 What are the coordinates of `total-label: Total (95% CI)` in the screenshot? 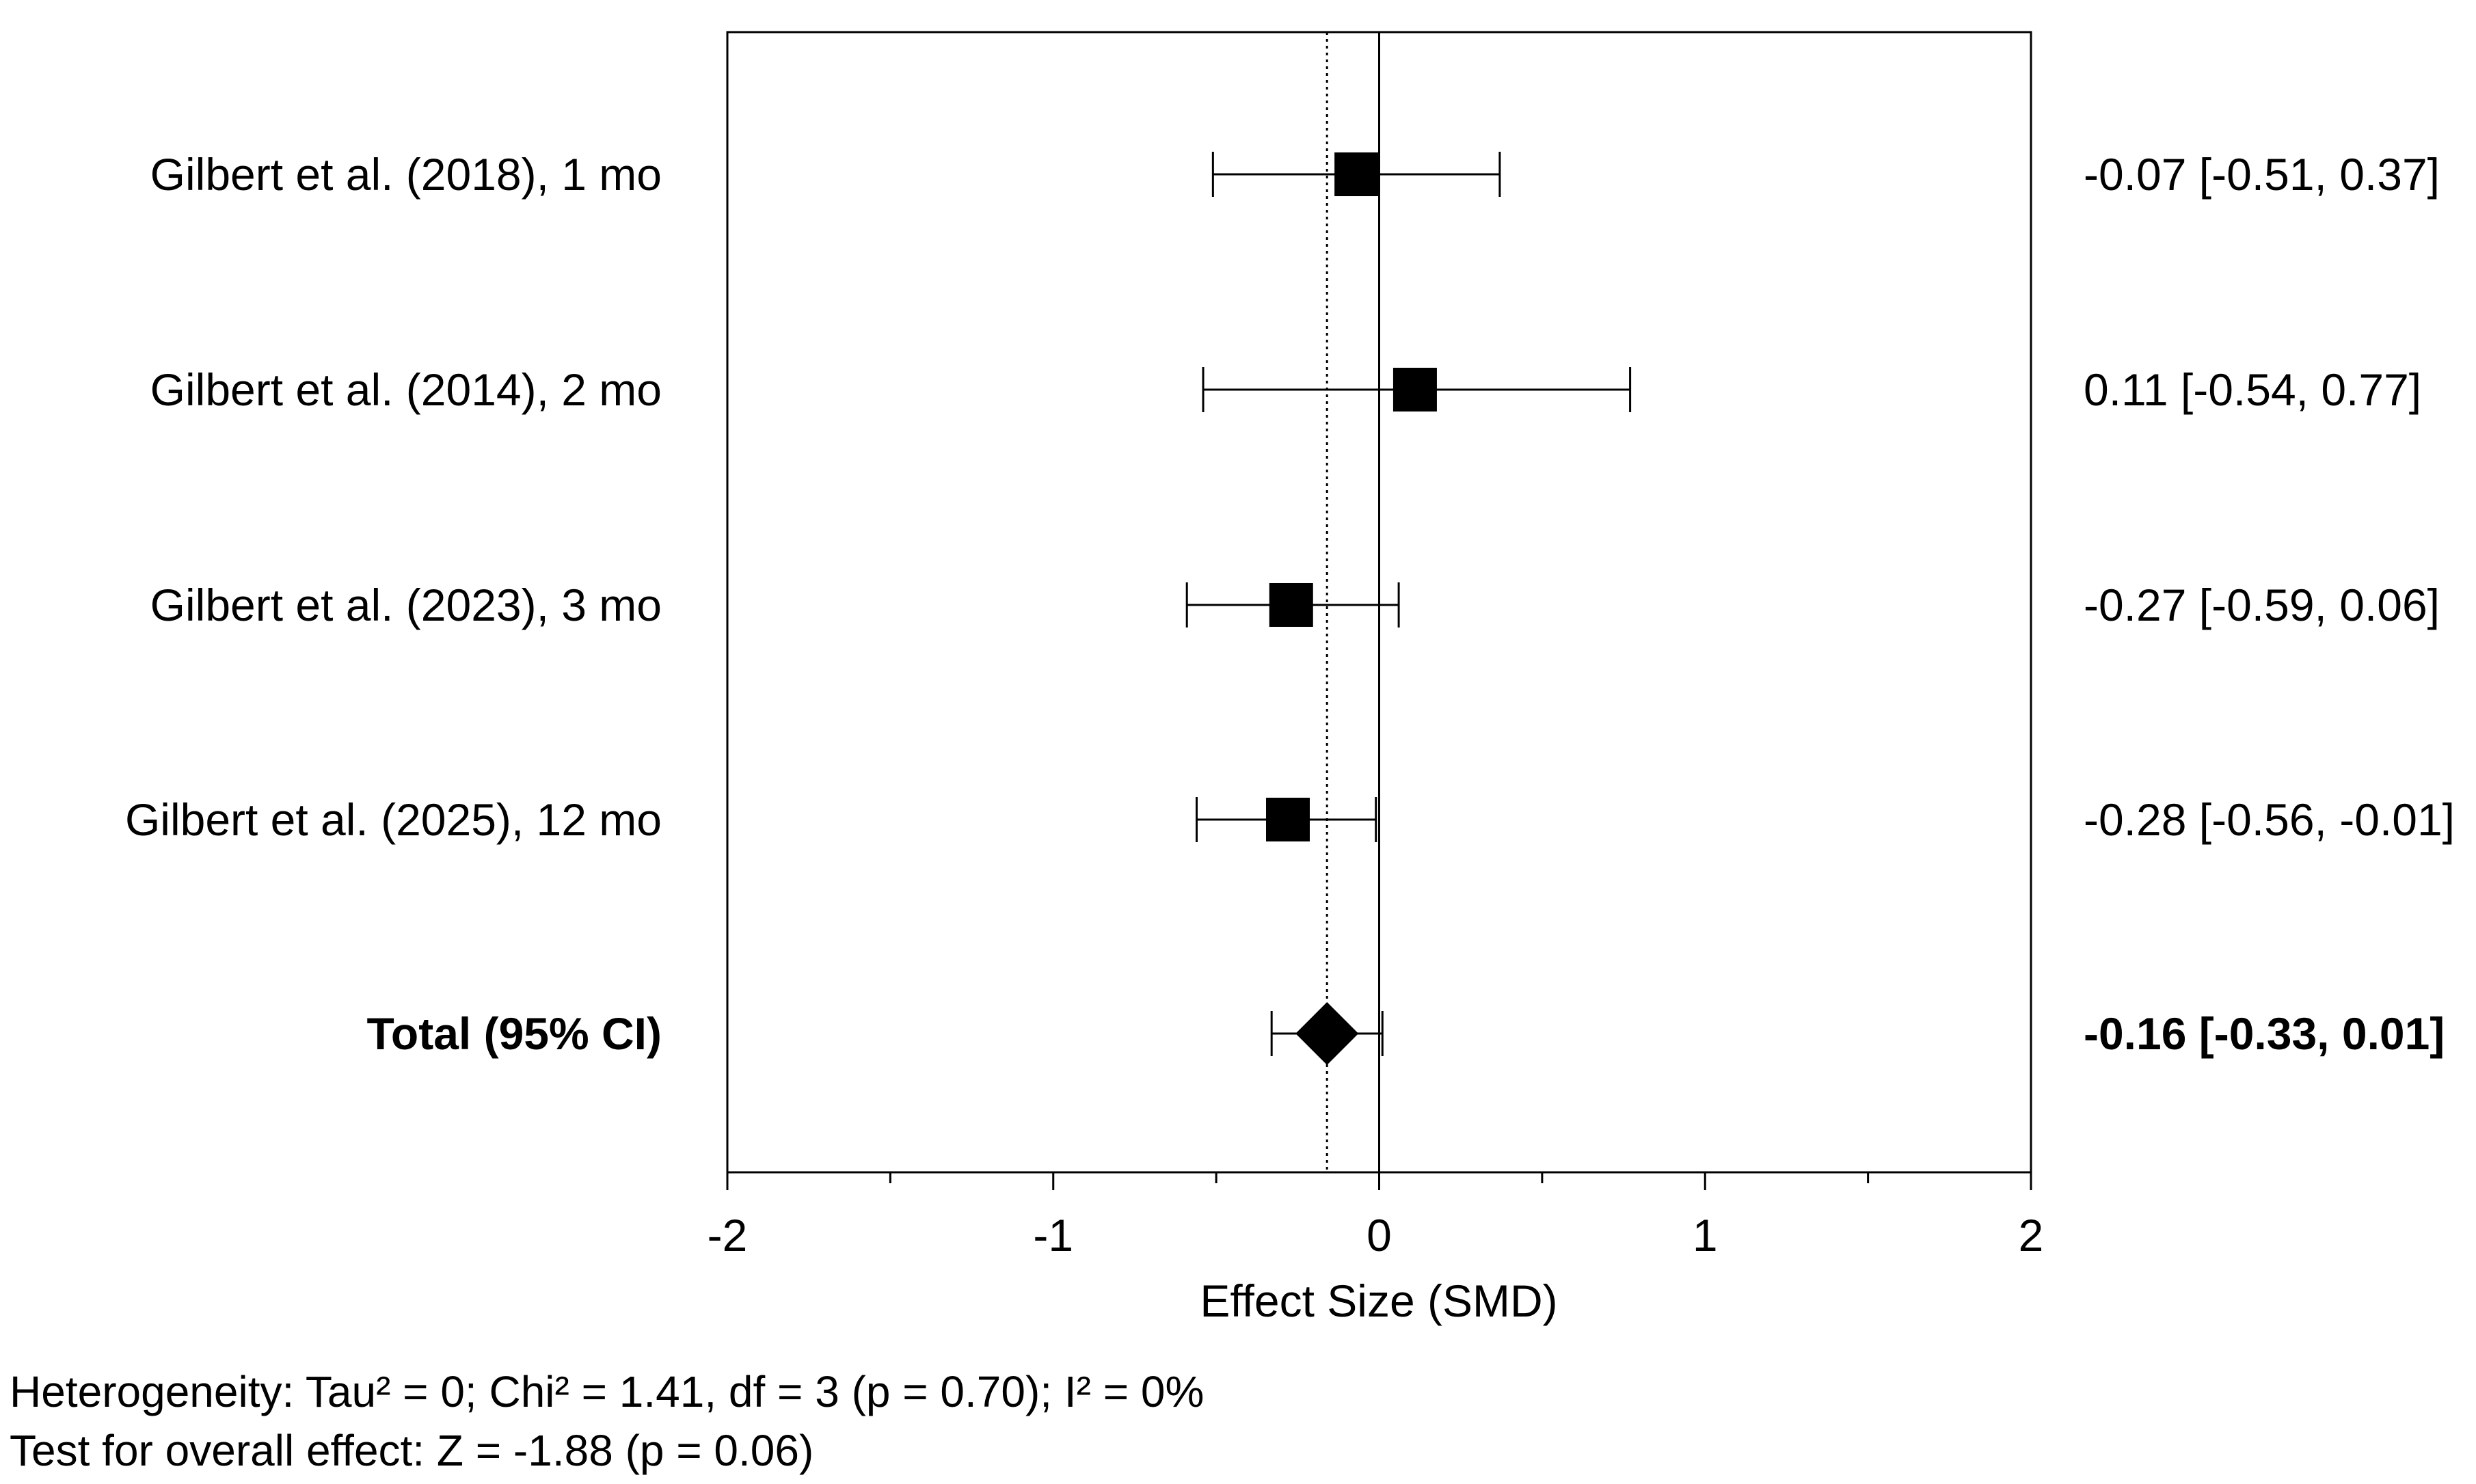 It's located at (515, 1034).